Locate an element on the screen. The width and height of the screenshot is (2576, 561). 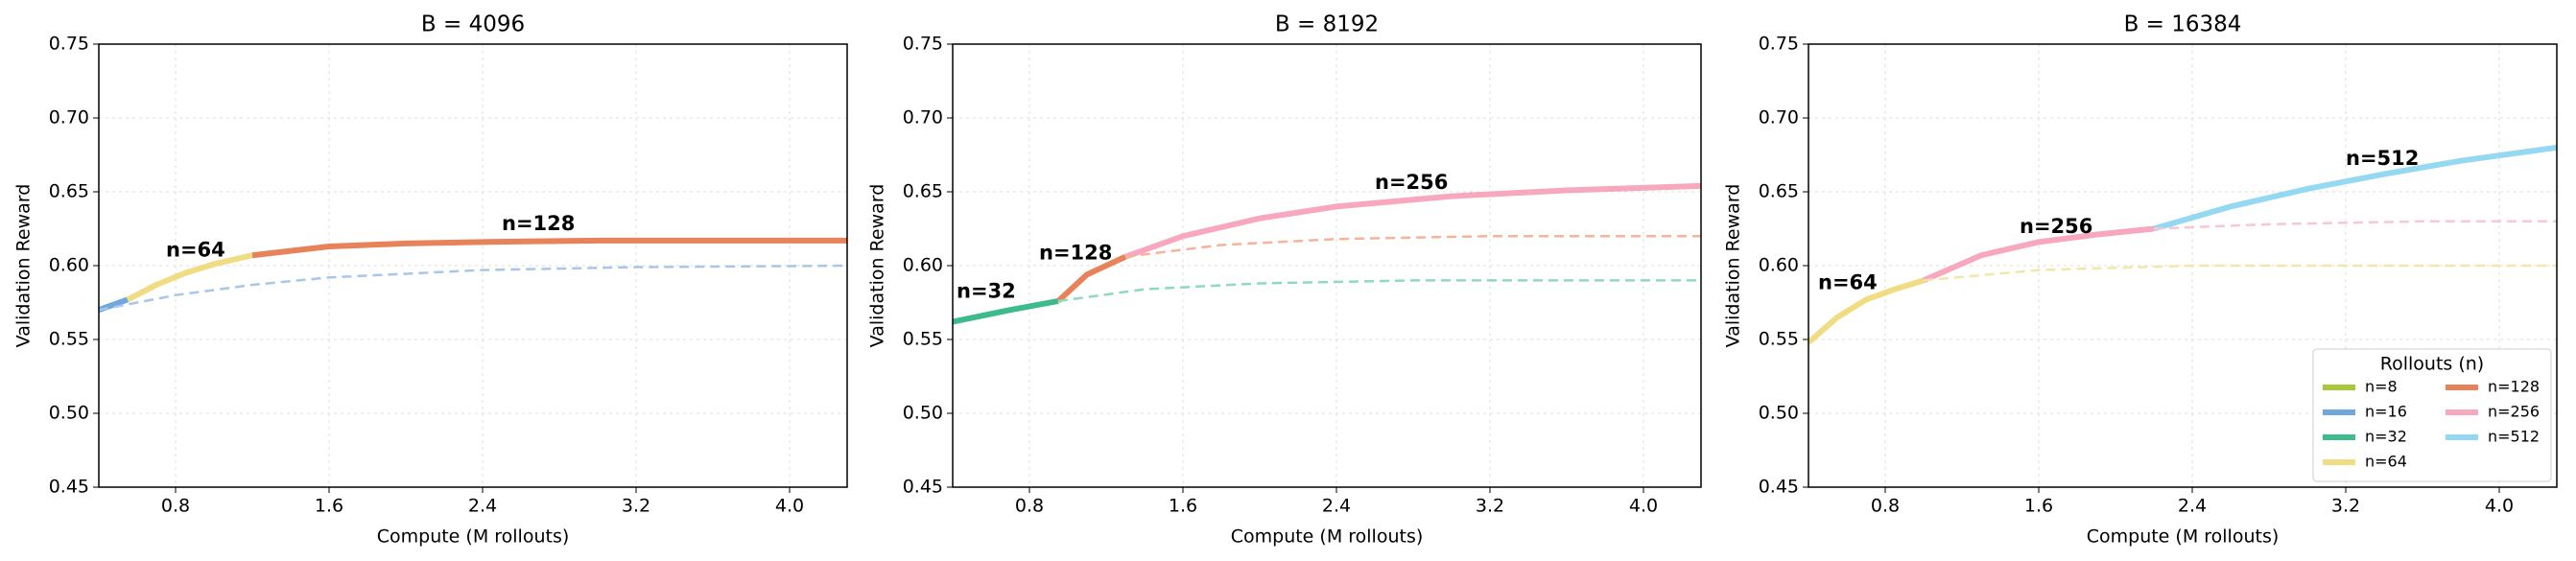
legend-box is located at coordinates (2432, 415).